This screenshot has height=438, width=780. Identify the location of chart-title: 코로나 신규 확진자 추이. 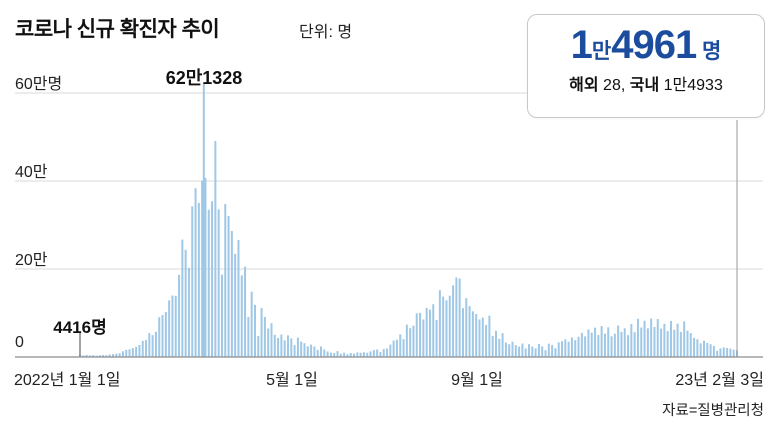
(117, 29).